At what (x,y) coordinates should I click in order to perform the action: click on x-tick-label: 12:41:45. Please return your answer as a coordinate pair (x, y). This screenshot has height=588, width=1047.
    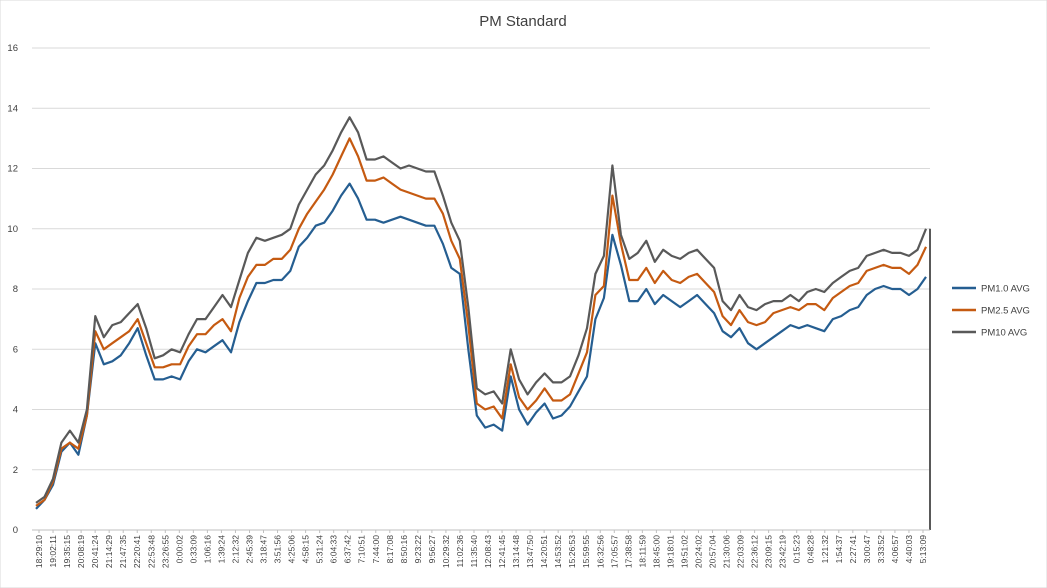
    Looking at the image, I should click on (502, 551).